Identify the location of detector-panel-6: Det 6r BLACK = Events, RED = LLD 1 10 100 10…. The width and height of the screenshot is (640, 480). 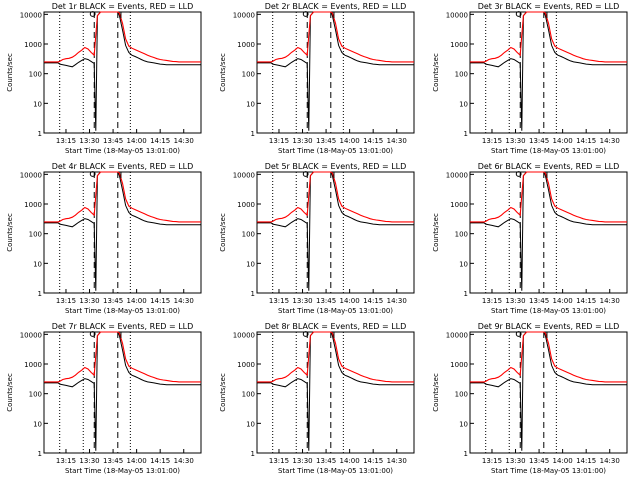
(530, 238).